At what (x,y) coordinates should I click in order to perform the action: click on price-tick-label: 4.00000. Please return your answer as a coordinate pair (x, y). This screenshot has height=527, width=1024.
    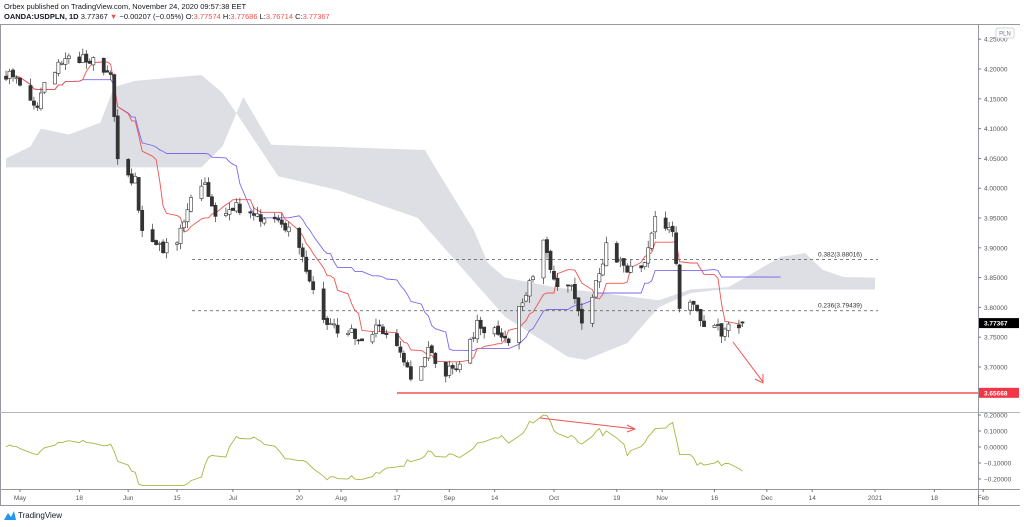
    Looking at the image, I should click on (996, 189).